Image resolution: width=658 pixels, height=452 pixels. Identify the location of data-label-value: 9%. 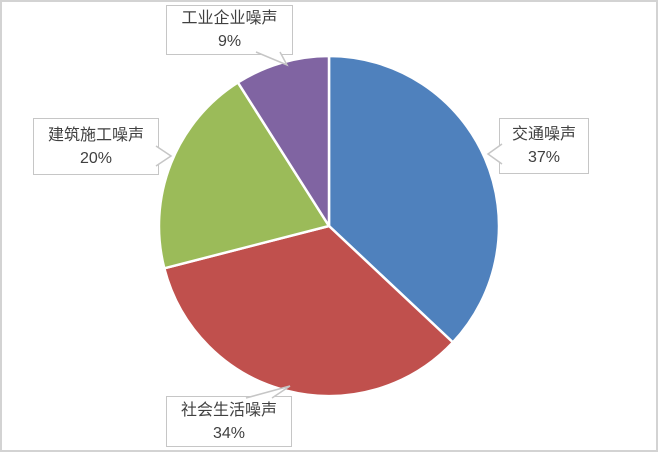
(229, 41).